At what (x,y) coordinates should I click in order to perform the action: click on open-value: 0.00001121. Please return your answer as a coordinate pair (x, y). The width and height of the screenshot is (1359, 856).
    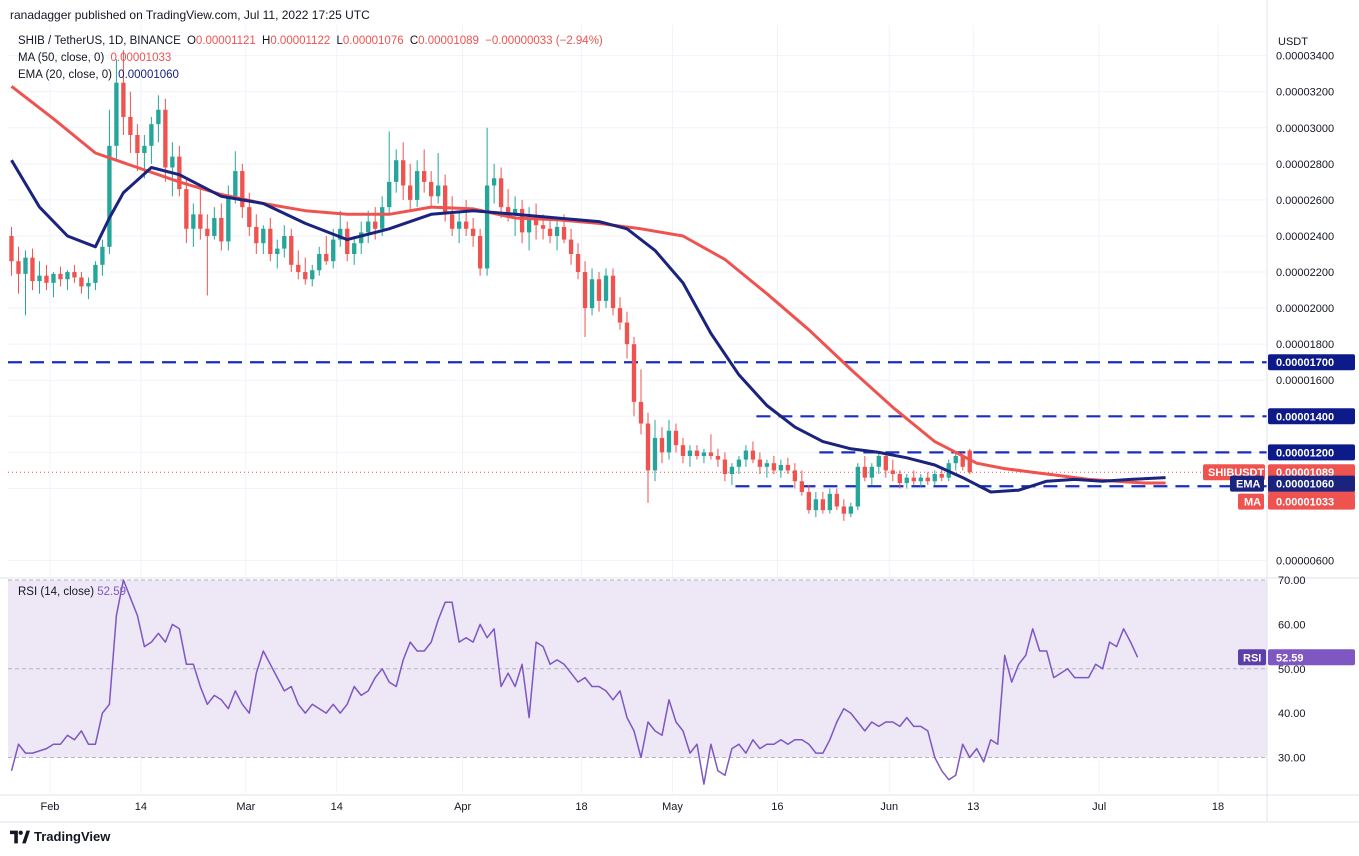
    Looking at the image, I should click on (225, 41).